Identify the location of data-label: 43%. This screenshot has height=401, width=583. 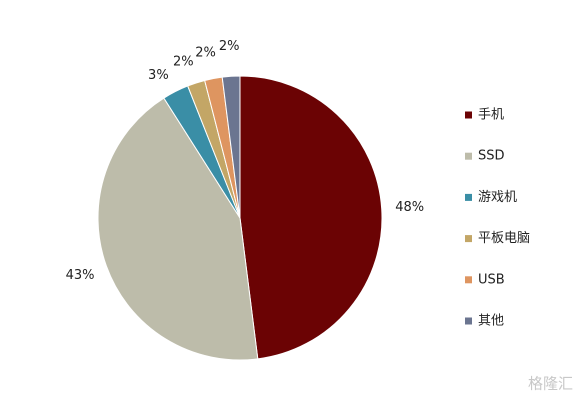
(80, 275).